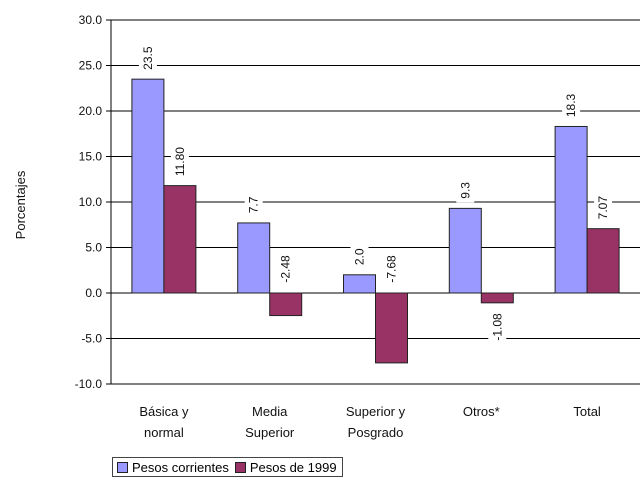  Describe the element at coordinates (91, 339) in the screenshot. I see `y-tick-label: -5.0` at that location.